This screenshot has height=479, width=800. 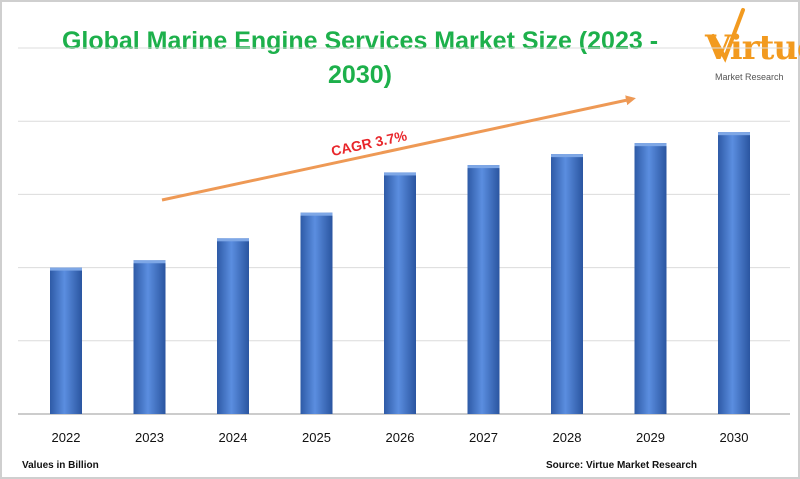 What do you see at coordinates (316, 437) in the screenshot?
I see `x-tick-2025: 2025` at bounding box center [316, 437].